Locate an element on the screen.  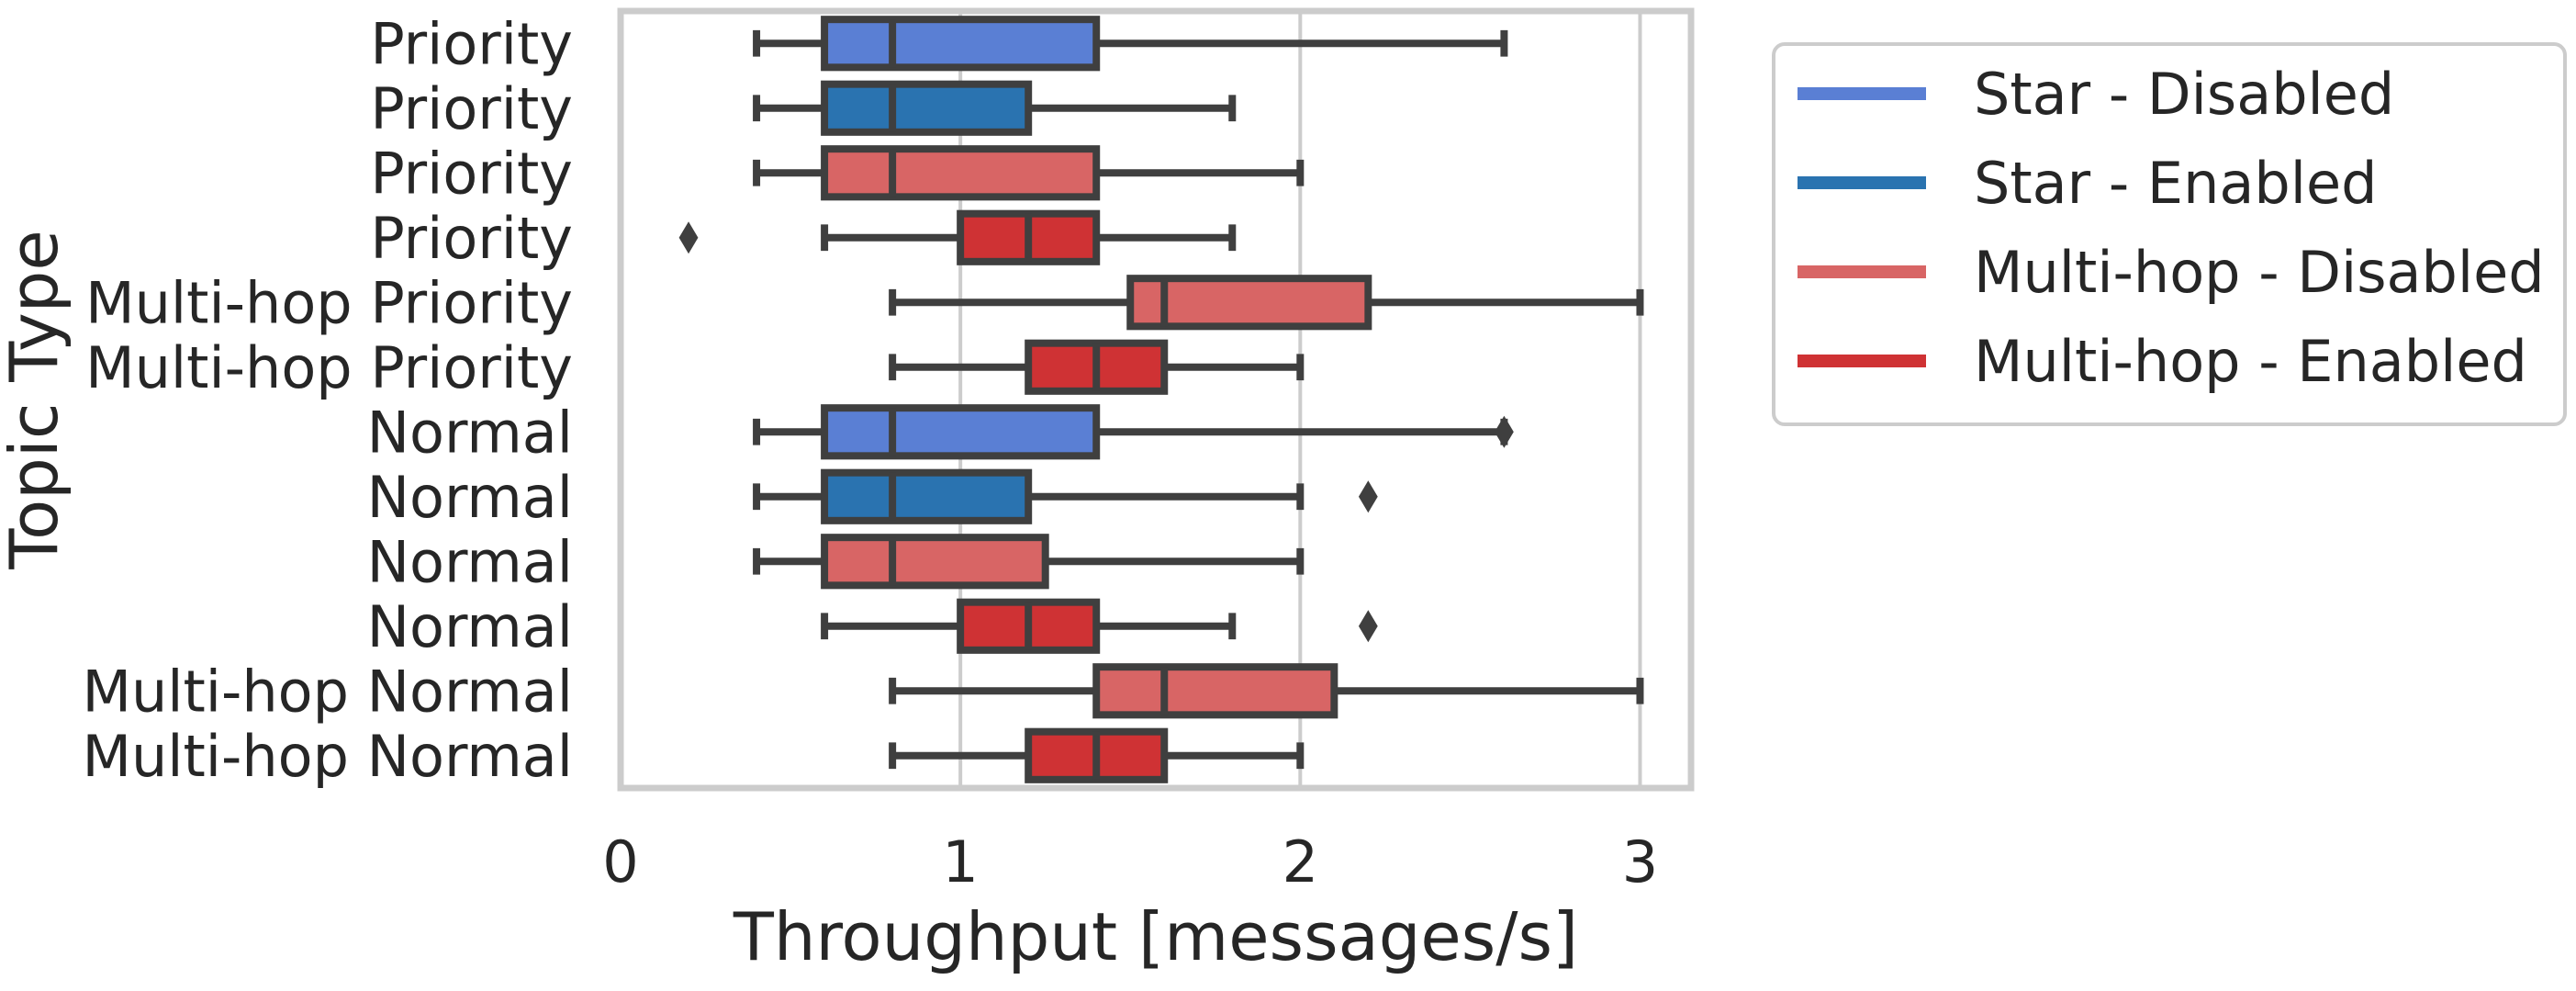
y-tick-label-6: Normal is located at coordinates (470, 432).